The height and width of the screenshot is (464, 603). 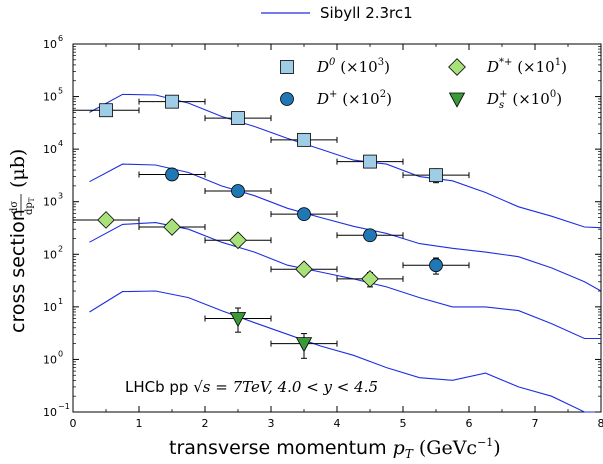 What do you see at coordinates (60, 248) in the screenshot?
I see `y-tick-label-exp: 2` at bounding box center [60, 248].